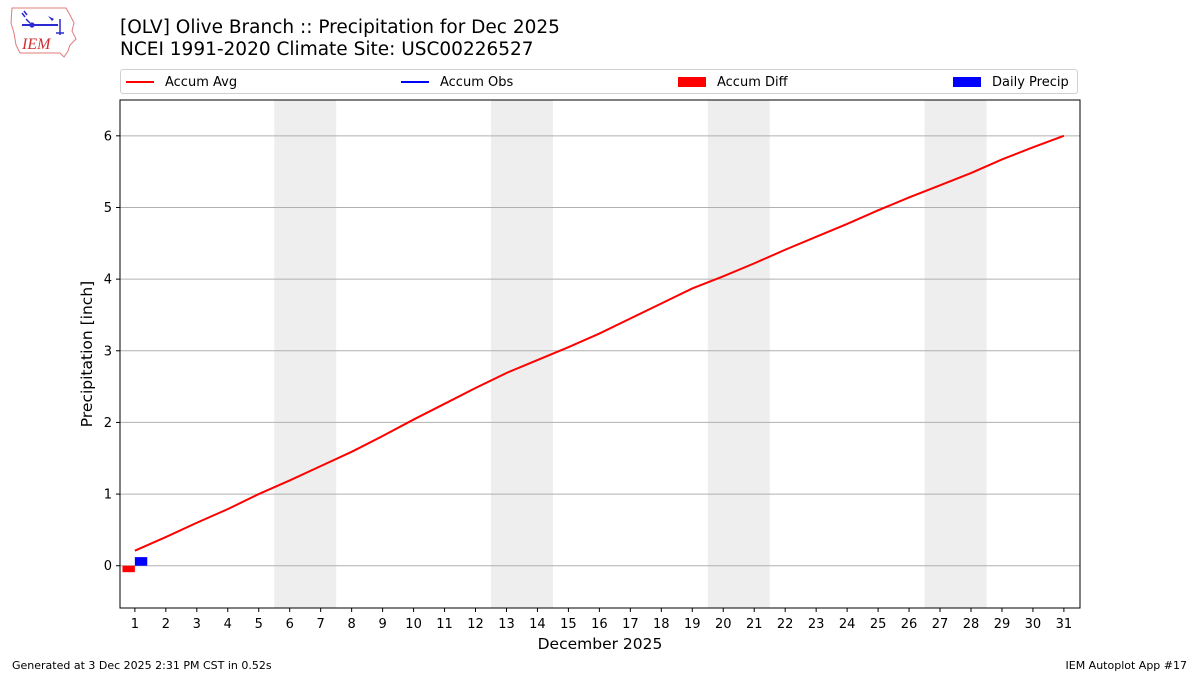  I want to click on red-line-swatch-icon, so click(140, 82).